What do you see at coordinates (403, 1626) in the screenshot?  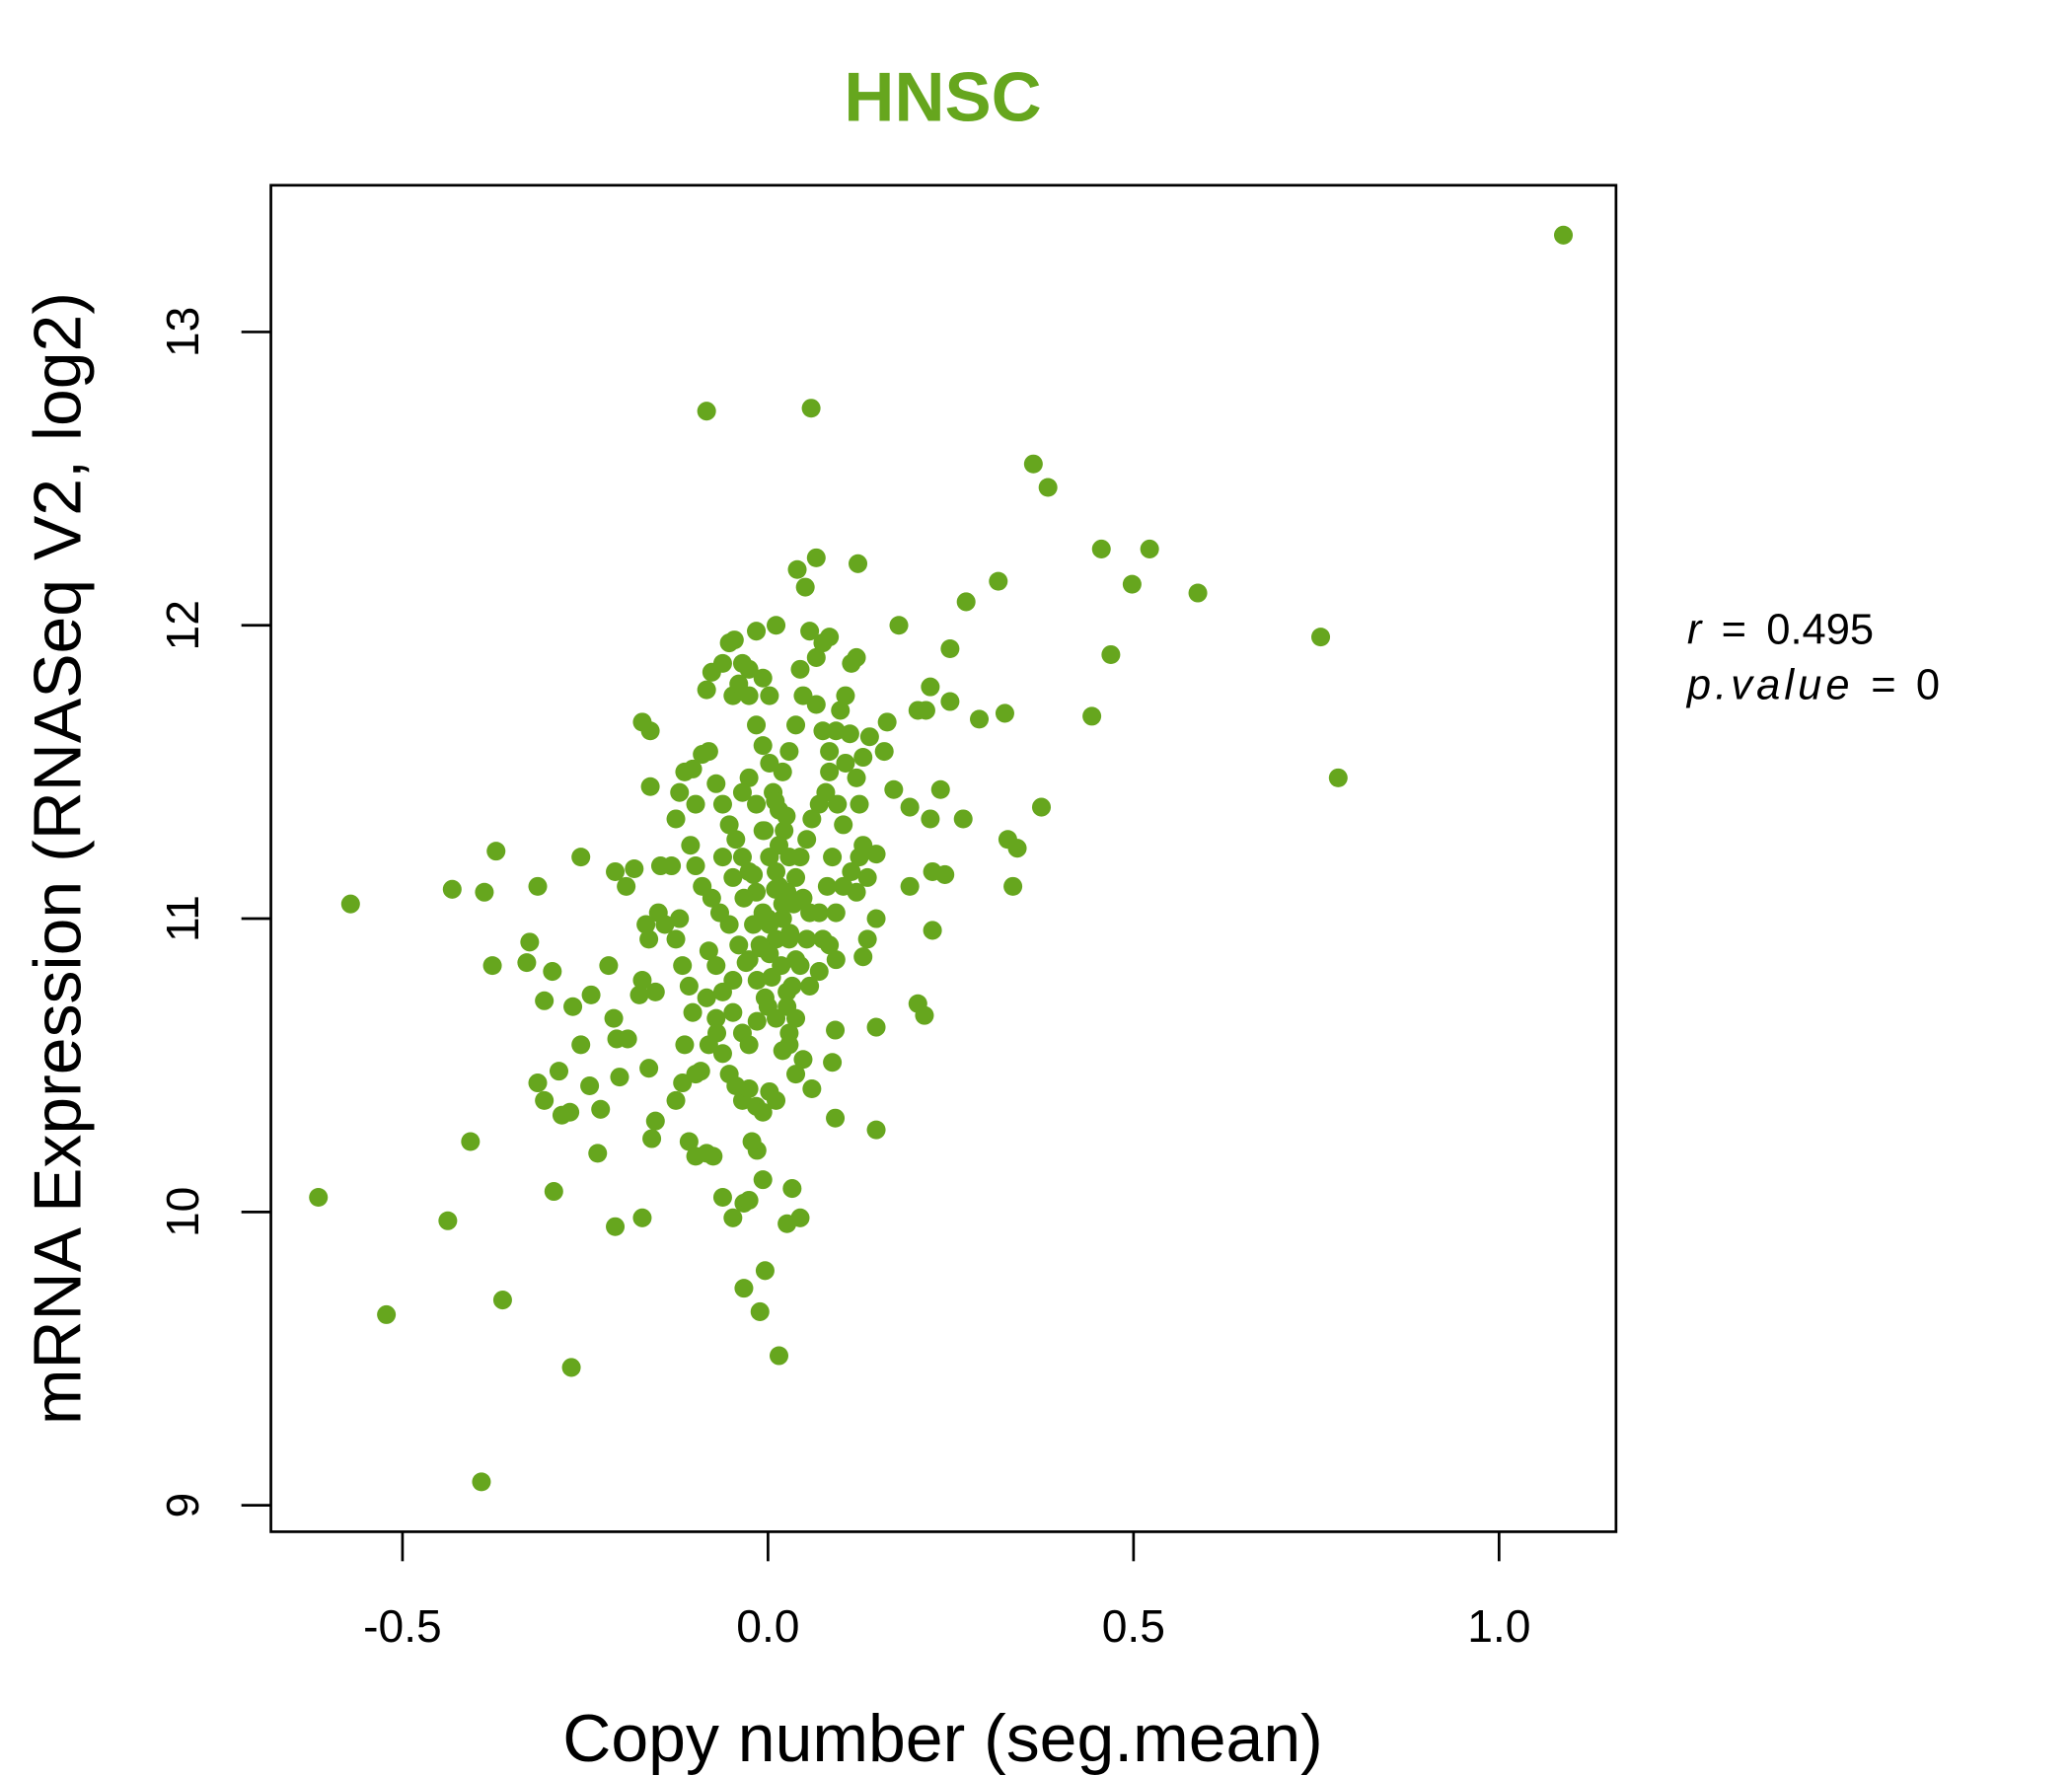 I see `x-tick-label: -0.5` at bounding box center [403, 1626].